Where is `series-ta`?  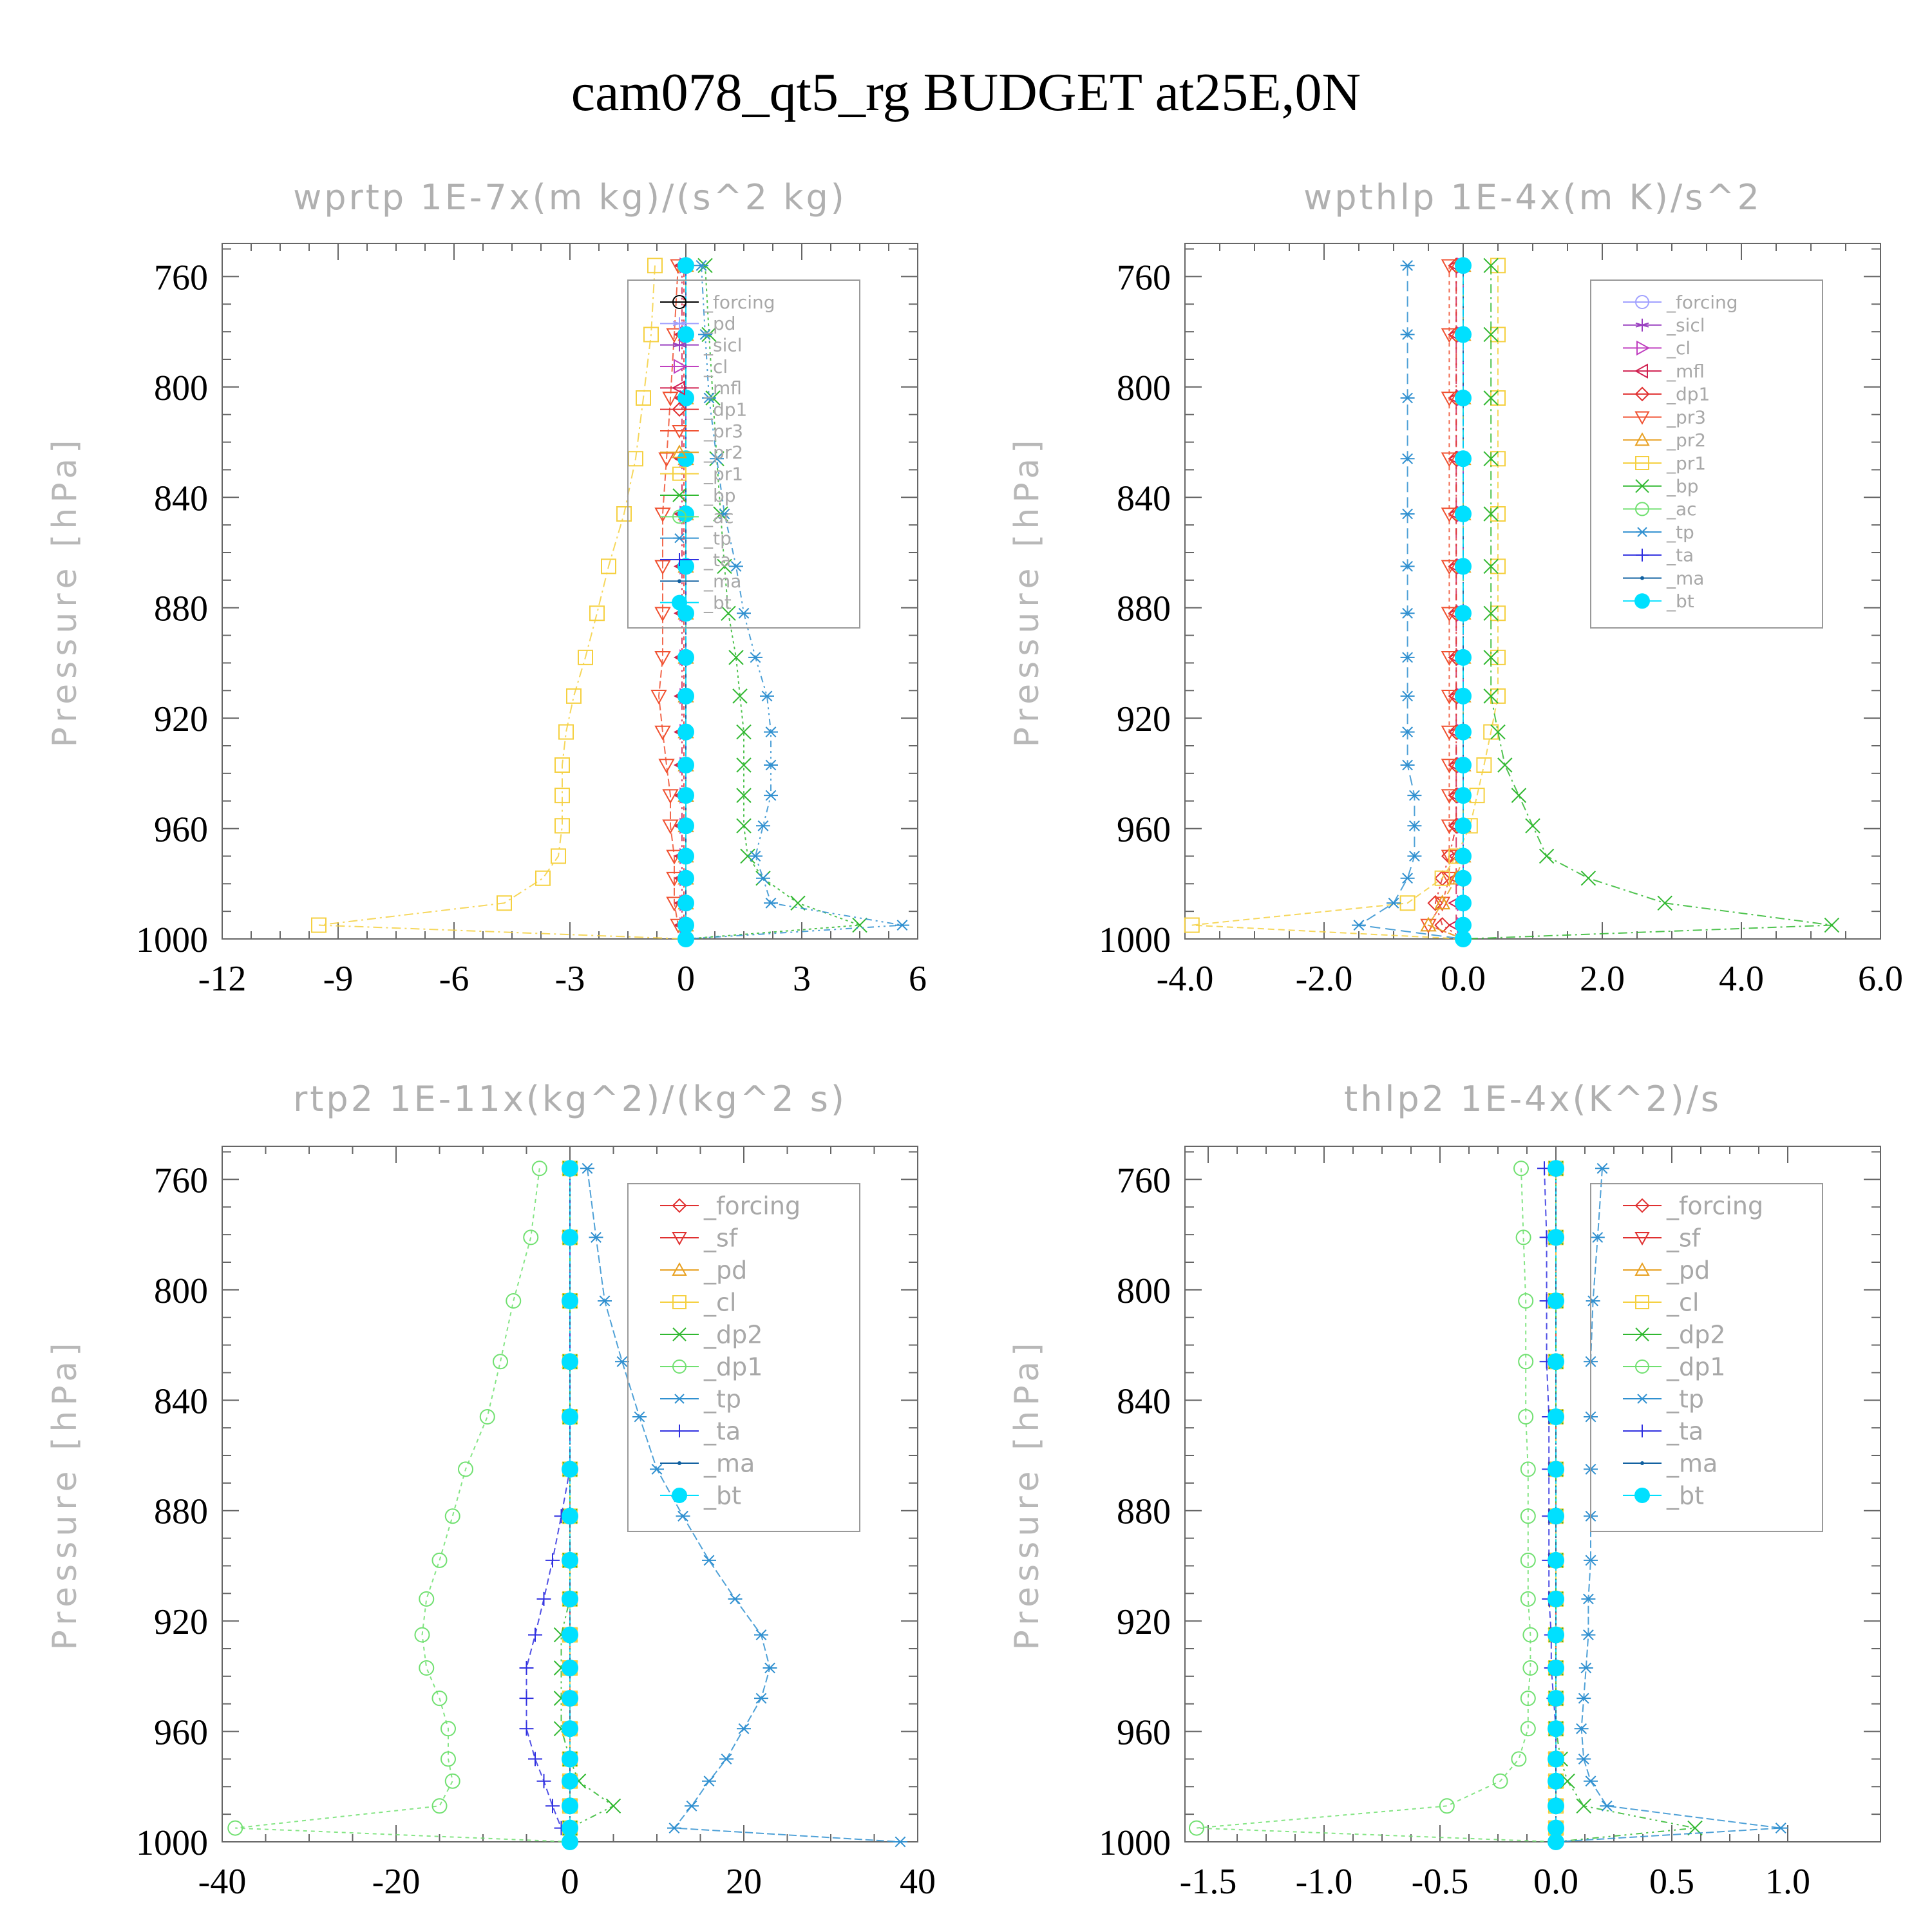 series-ta is located at coordinates (548, 1502).